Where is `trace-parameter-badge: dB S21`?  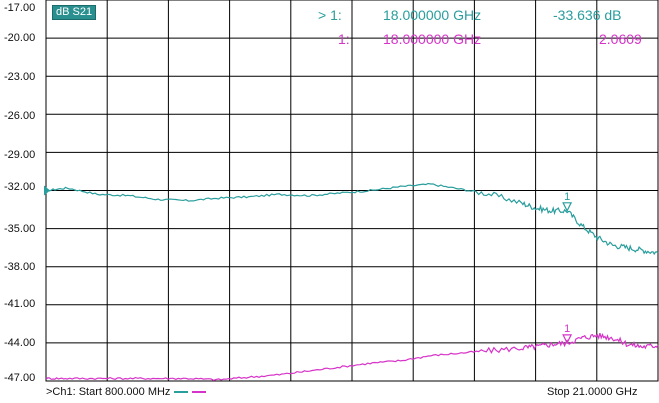
trace-parameter-badge: dB S21 is located at coordinates (74, 12).